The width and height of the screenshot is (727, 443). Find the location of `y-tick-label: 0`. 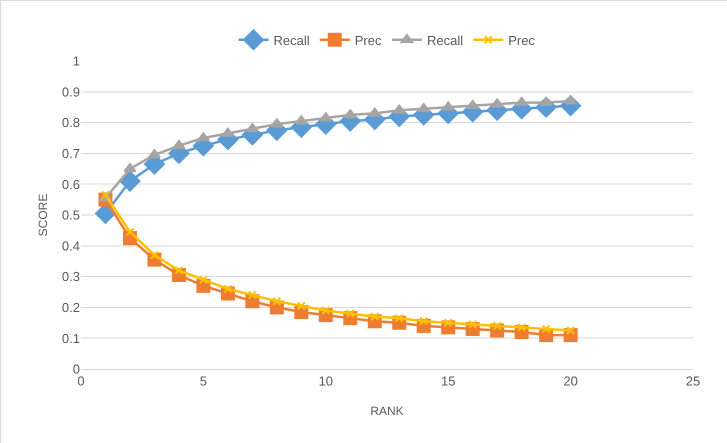

y-tick-label: 0 is located at coordinates (76, 369).